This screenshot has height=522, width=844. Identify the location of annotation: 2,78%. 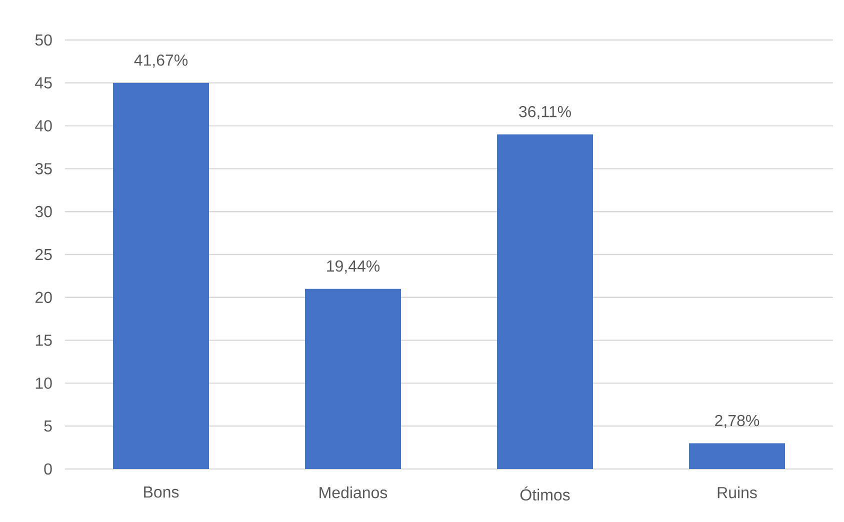
(737, 421).